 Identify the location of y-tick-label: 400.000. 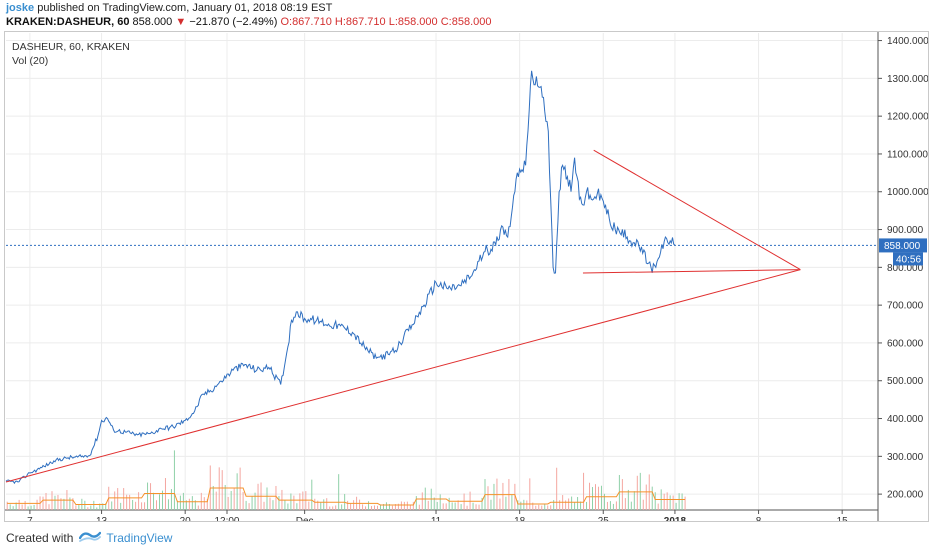
(905, 419).